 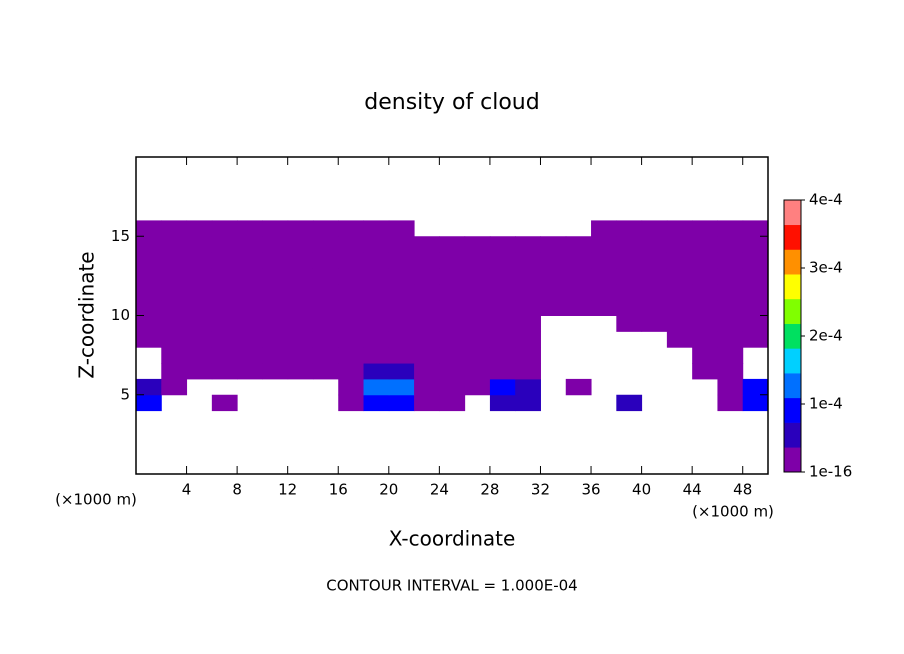 I want to click on x-tick-label: 36, so click(x=590, y=490).